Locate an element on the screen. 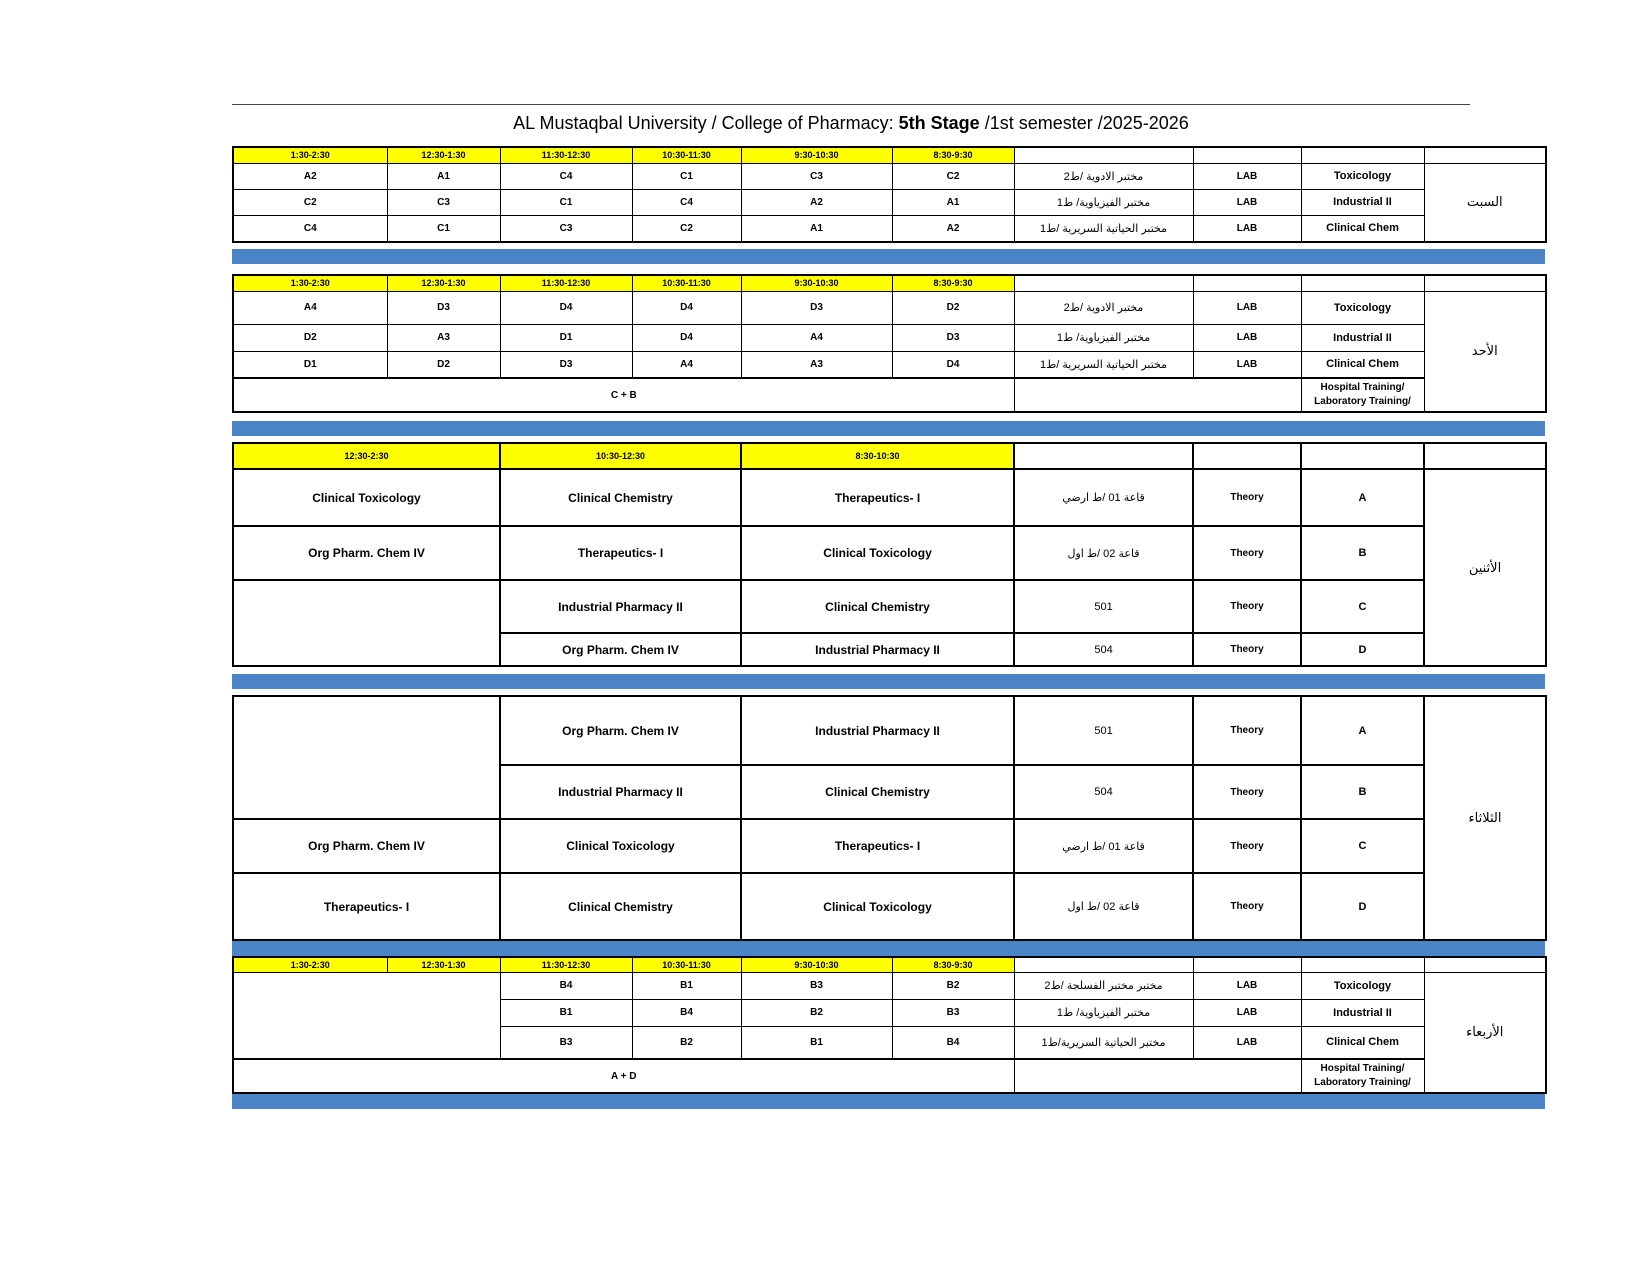  day-cell: الأثنين is located at coordinates (1485, 567).